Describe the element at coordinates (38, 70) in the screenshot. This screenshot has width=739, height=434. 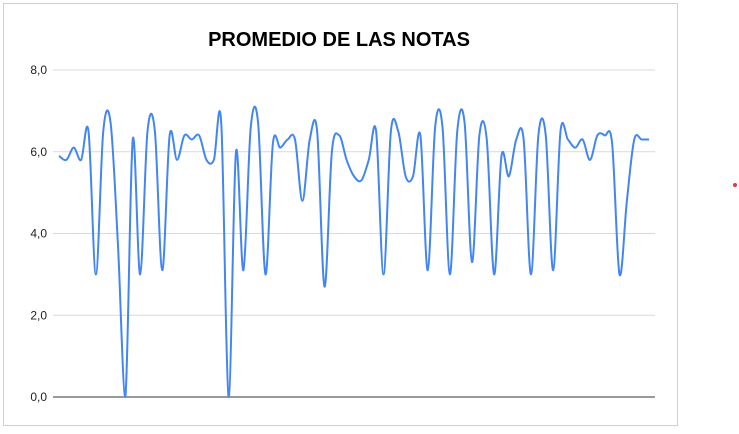
I see `y-tick-label: 8,0` at that location.